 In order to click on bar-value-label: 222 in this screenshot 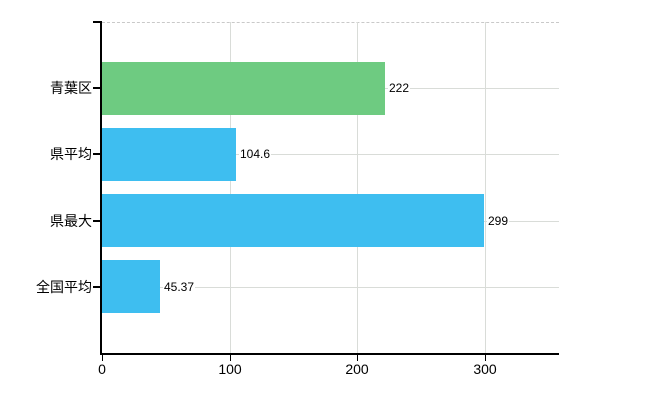, I will do `click(399, 88)`.